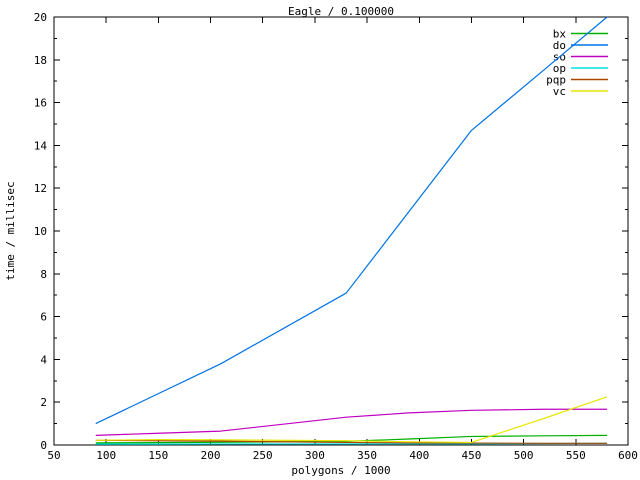 This screenshot has height=480, width=640. I want to click on series-line-pqp, so click(351, 441).